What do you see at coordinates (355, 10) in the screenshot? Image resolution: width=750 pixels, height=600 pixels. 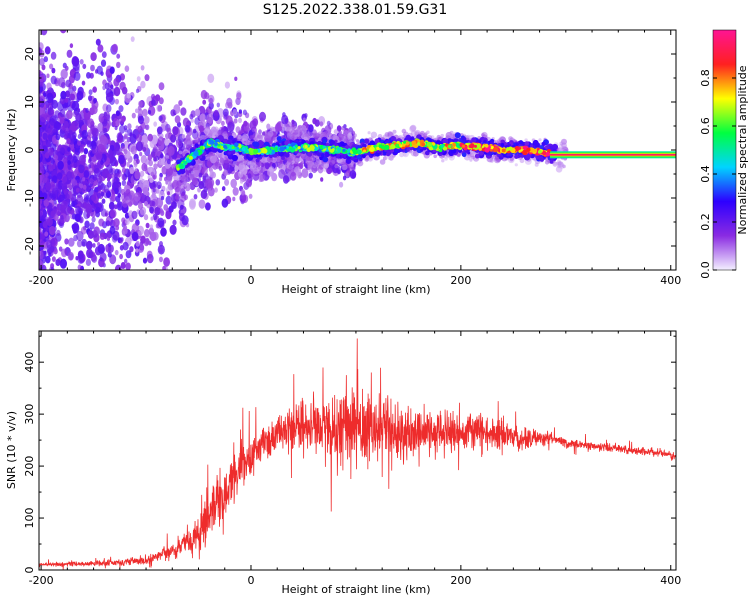 I see `chart-title: S125.2022.338.01.59.G31` at bounding box center [355, 10].